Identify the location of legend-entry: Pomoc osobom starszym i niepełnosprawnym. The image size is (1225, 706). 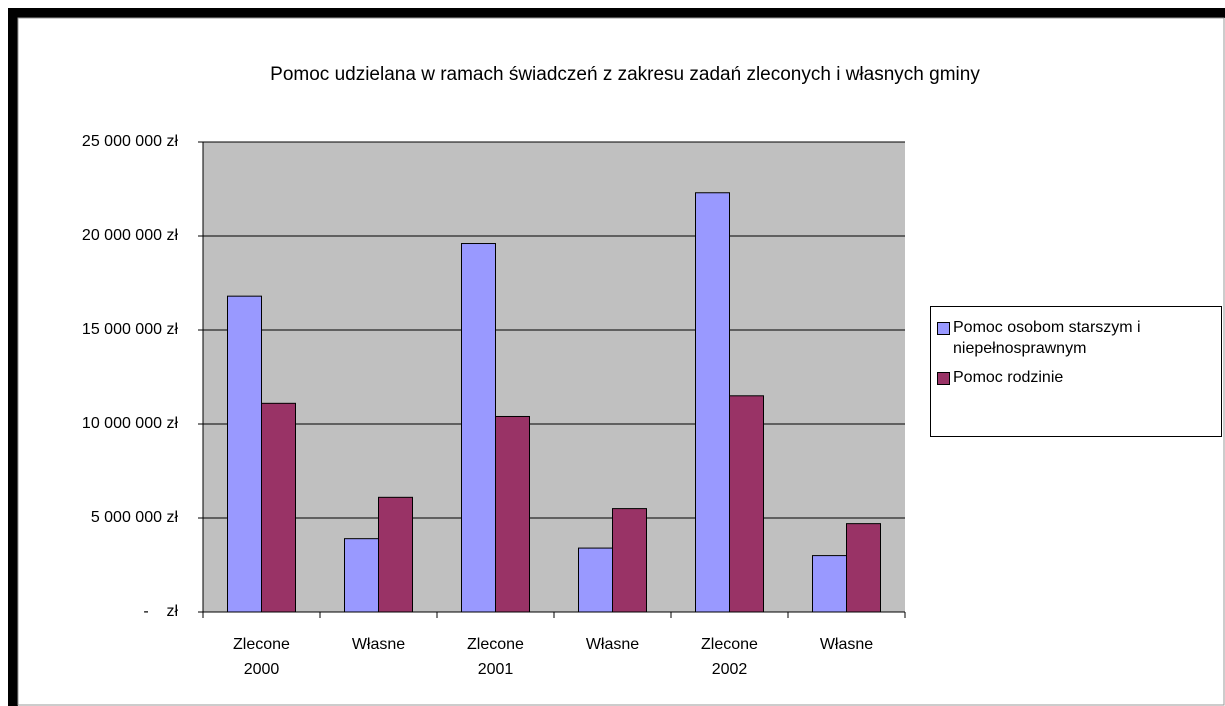
(1077, 338).